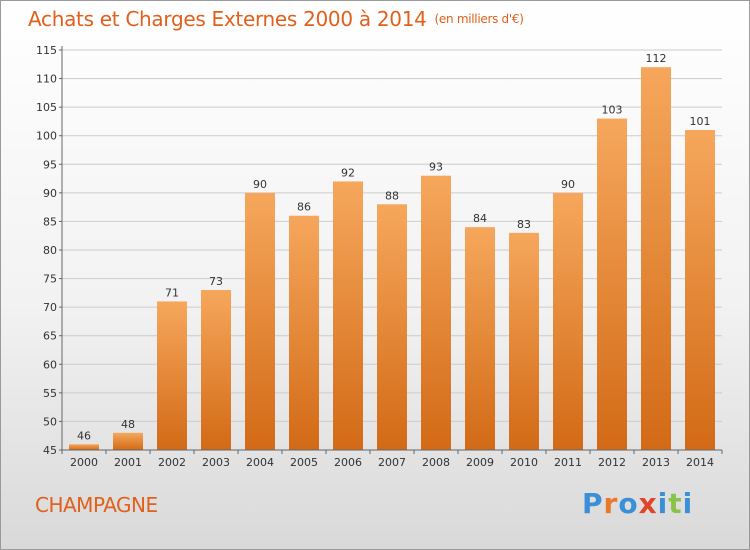  Describe the element at coordinates (84, 447) in the screenshot. I see `bar-2000` at that location.